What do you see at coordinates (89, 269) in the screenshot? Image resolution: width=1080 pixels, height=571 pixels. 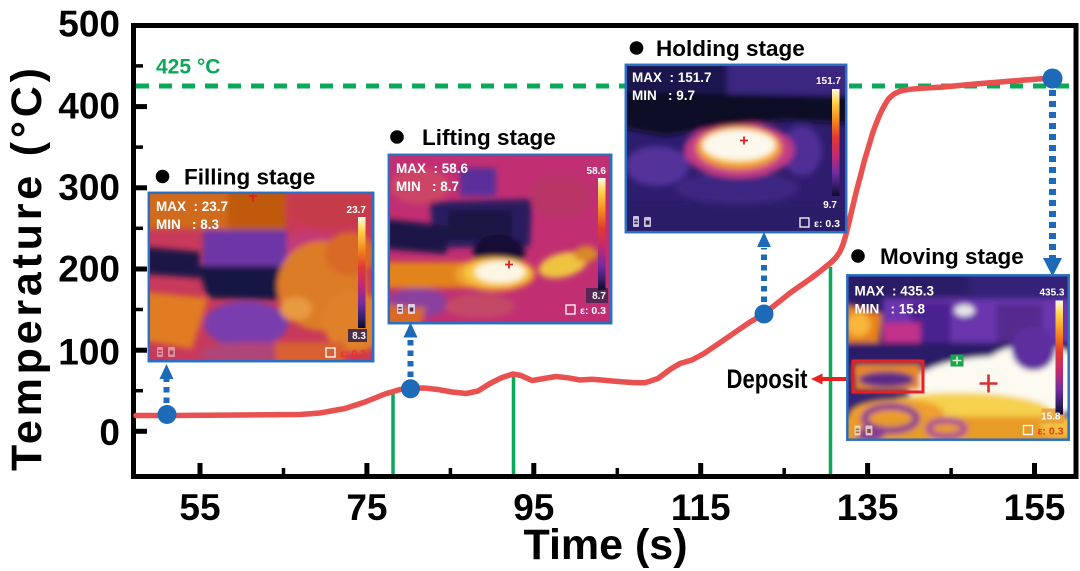 I see `svg-text: 200` at bounding box center [89, 269].